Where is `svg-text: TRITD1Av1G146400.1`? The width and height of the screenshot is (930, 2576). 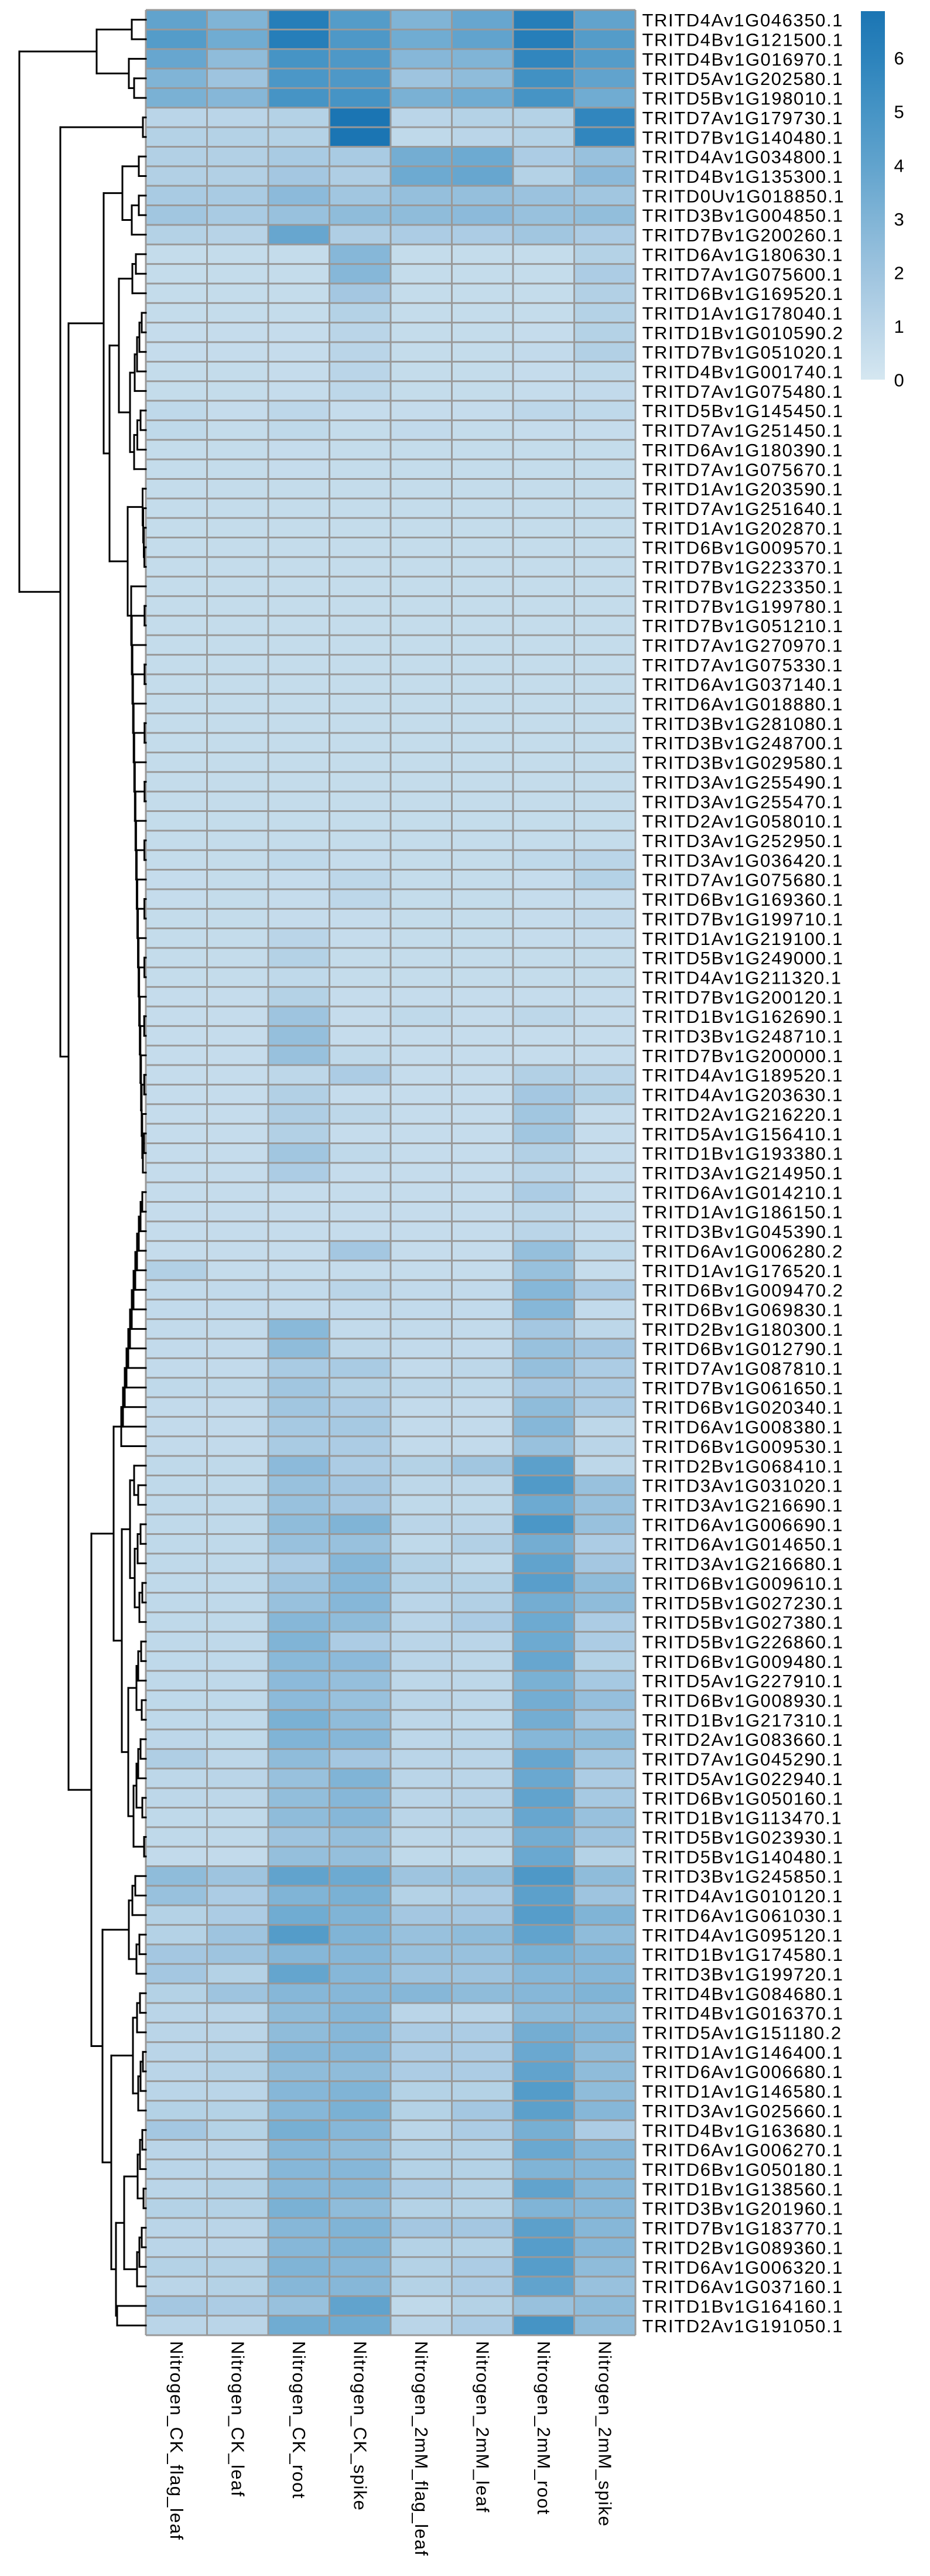
svg-text: TRITD1Av1G146400.1 is located at coordinates (743, 2052).